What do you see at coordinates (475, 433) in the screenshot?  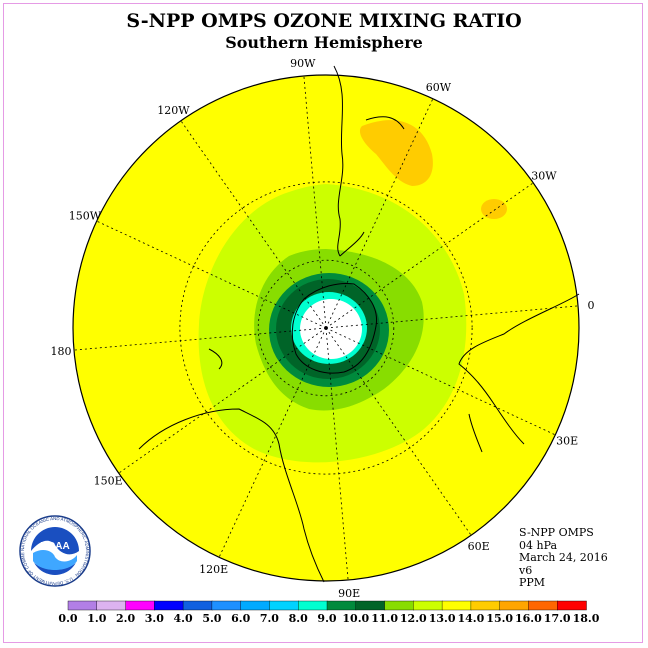 I see `coastline-madagascar` at bounding box center [475, 433].